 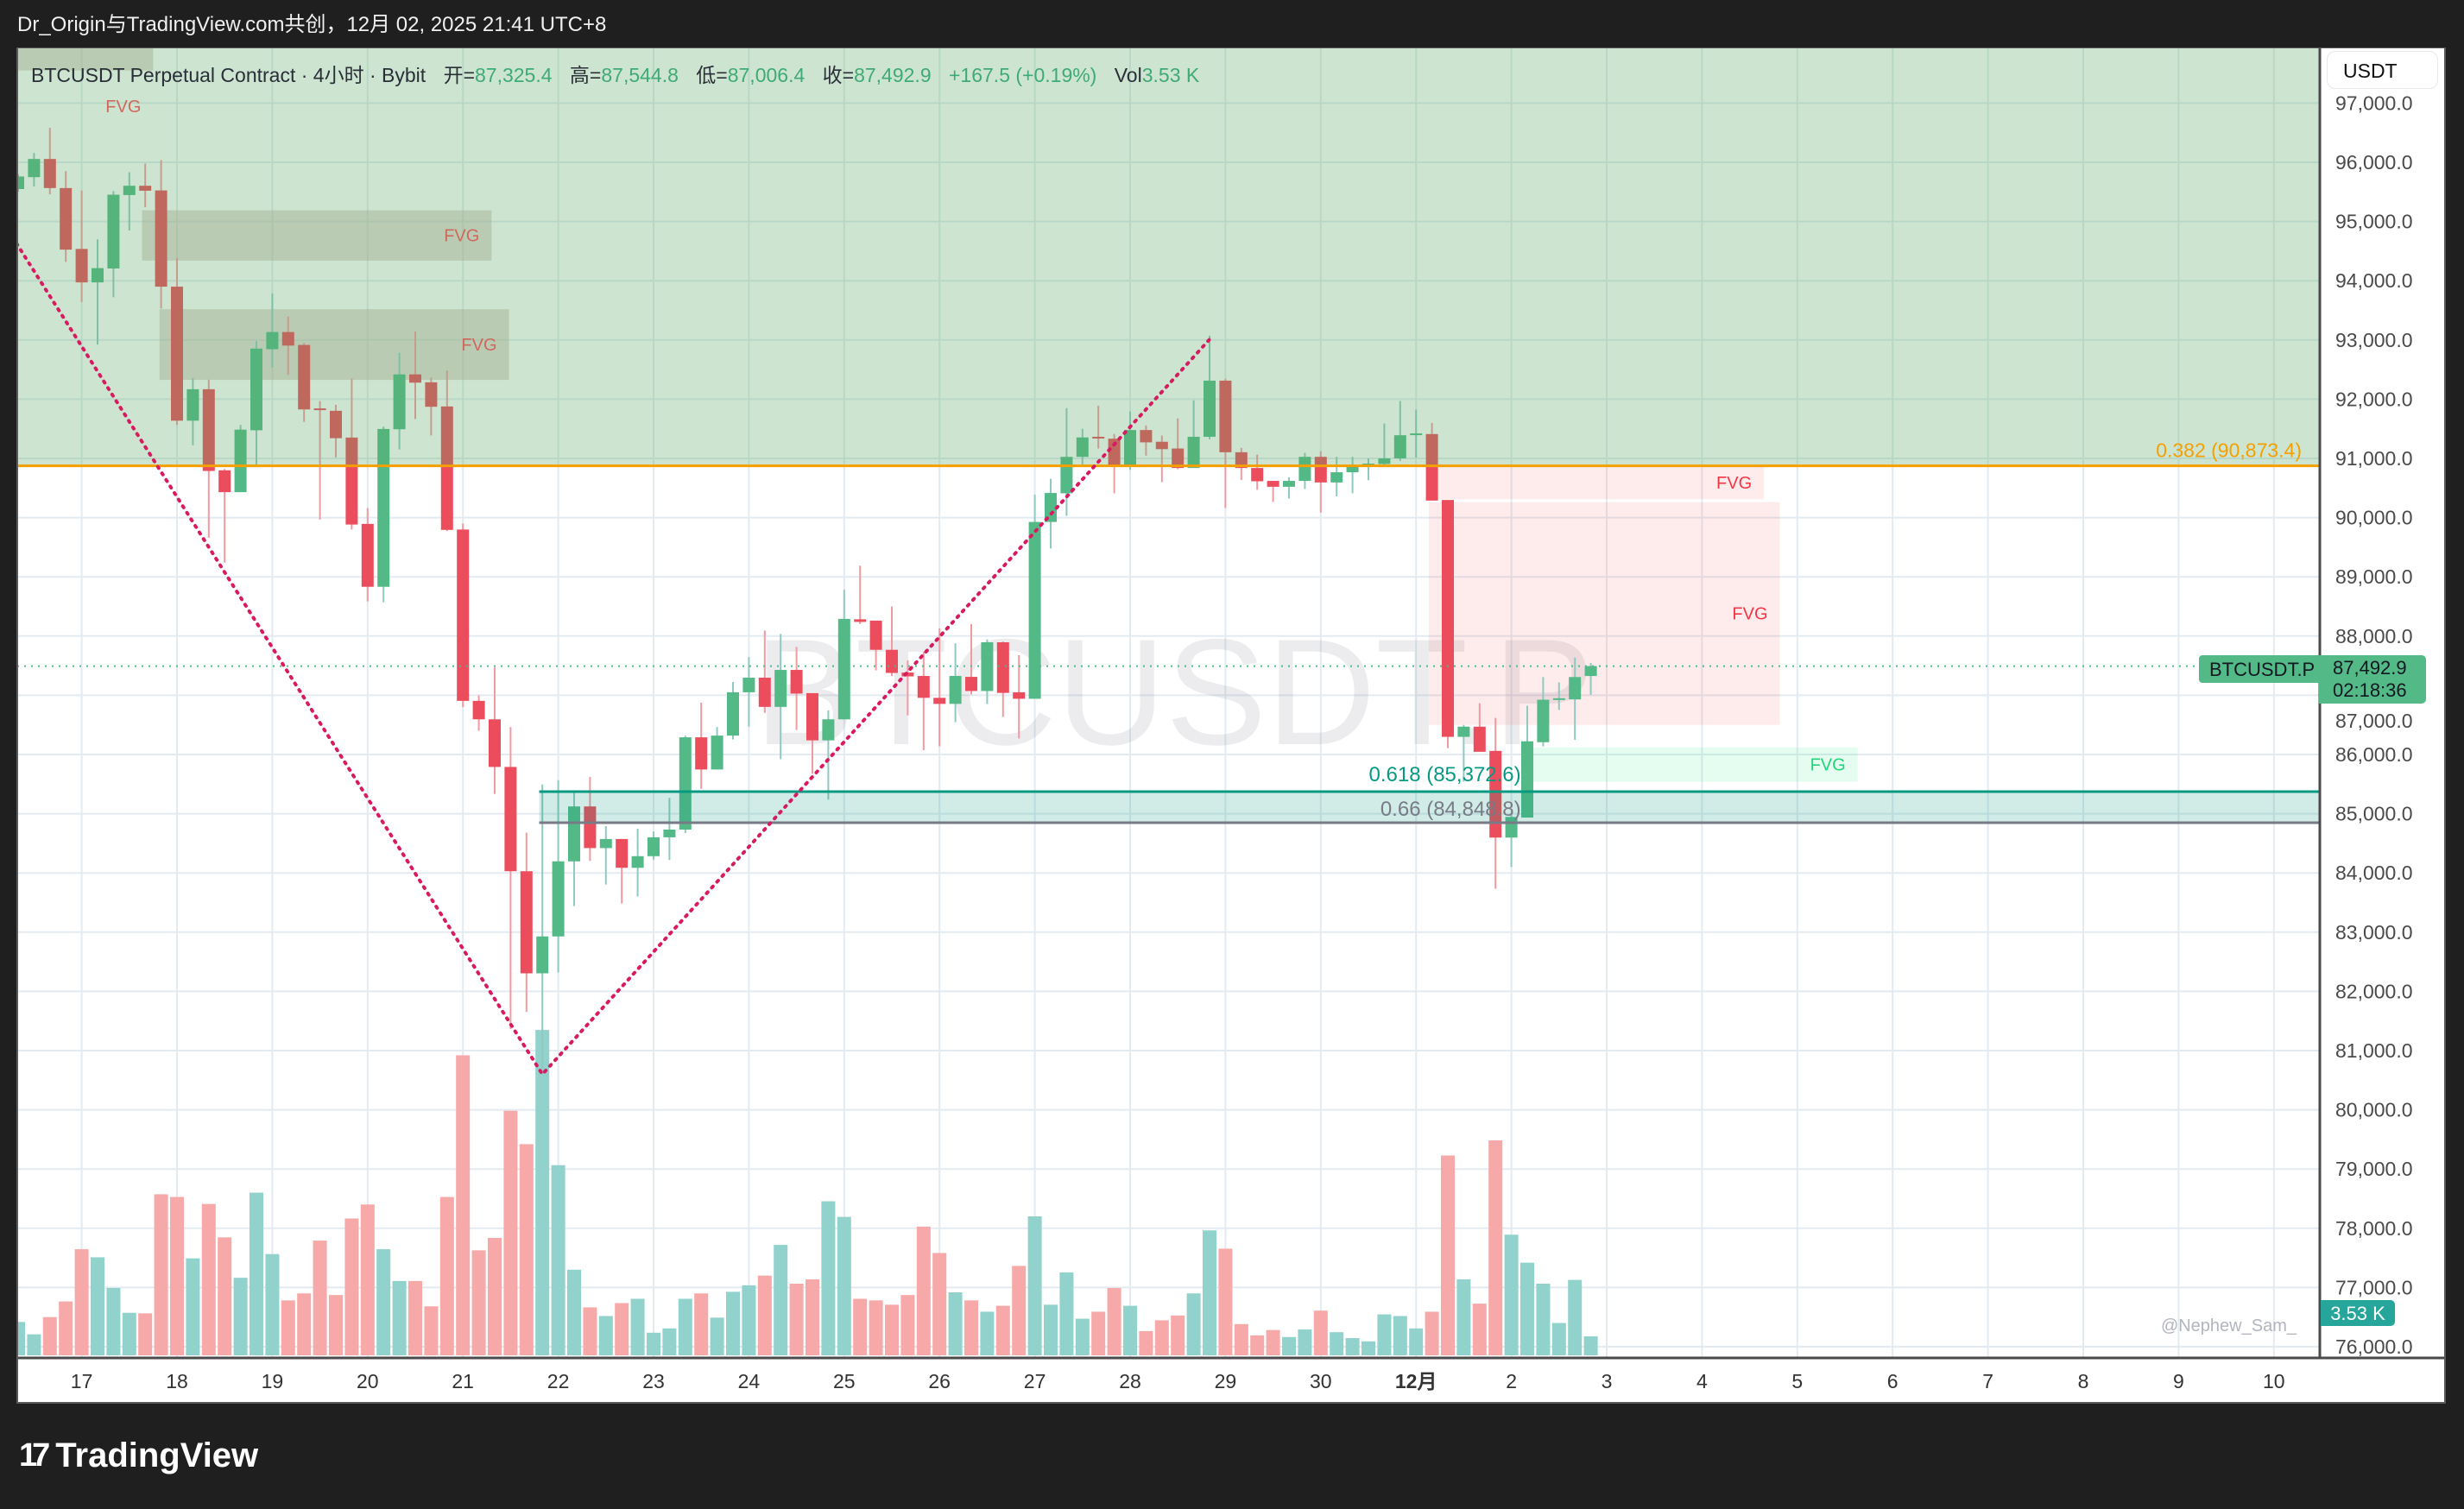 I want to click on price-axis-tick: 83,000.0, so click(x=2374, y=932).